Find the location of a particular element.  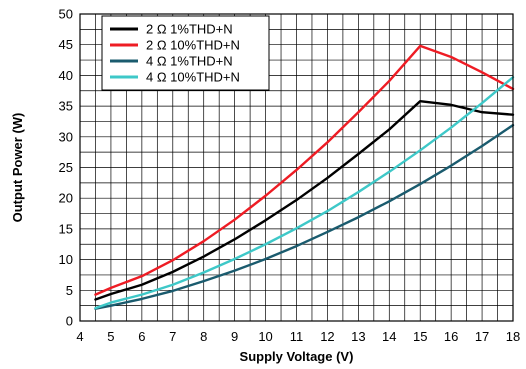

x-tick-label: 5 is located at coordinates (110, 336).